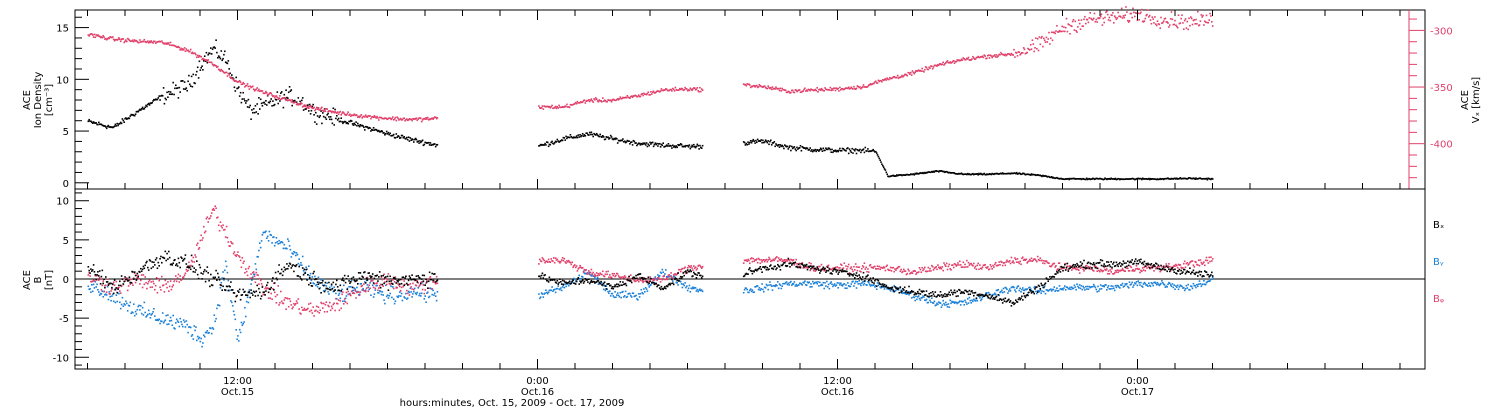  I want to click on top-left-axis-label-line: ACE, so click(27, 100).